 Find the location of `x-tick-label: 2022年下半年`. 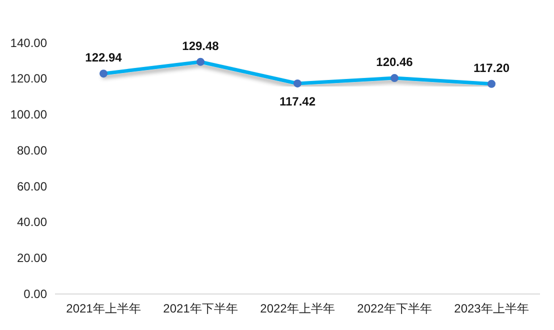

x-tick-label: 2022年下半年 is located at coordinates (394, 309).